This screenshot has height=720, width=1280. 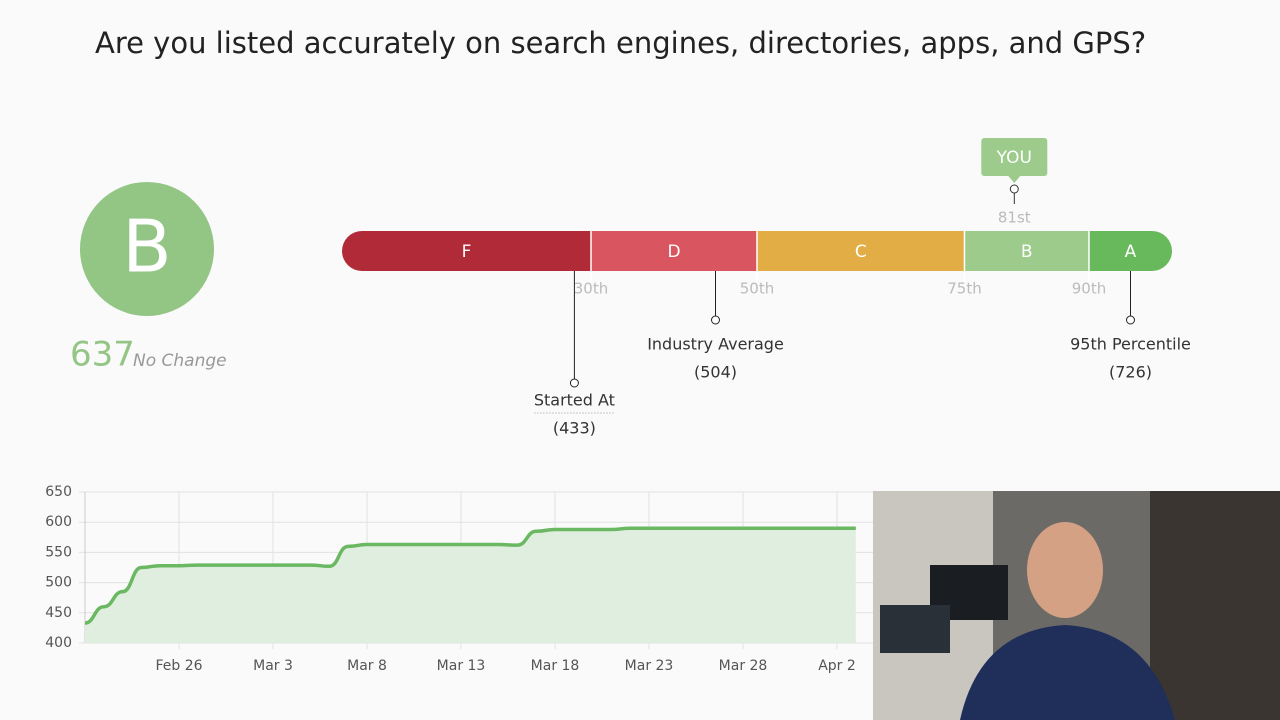 I want to click on marker-score: (433), so click(x=574, y=428).